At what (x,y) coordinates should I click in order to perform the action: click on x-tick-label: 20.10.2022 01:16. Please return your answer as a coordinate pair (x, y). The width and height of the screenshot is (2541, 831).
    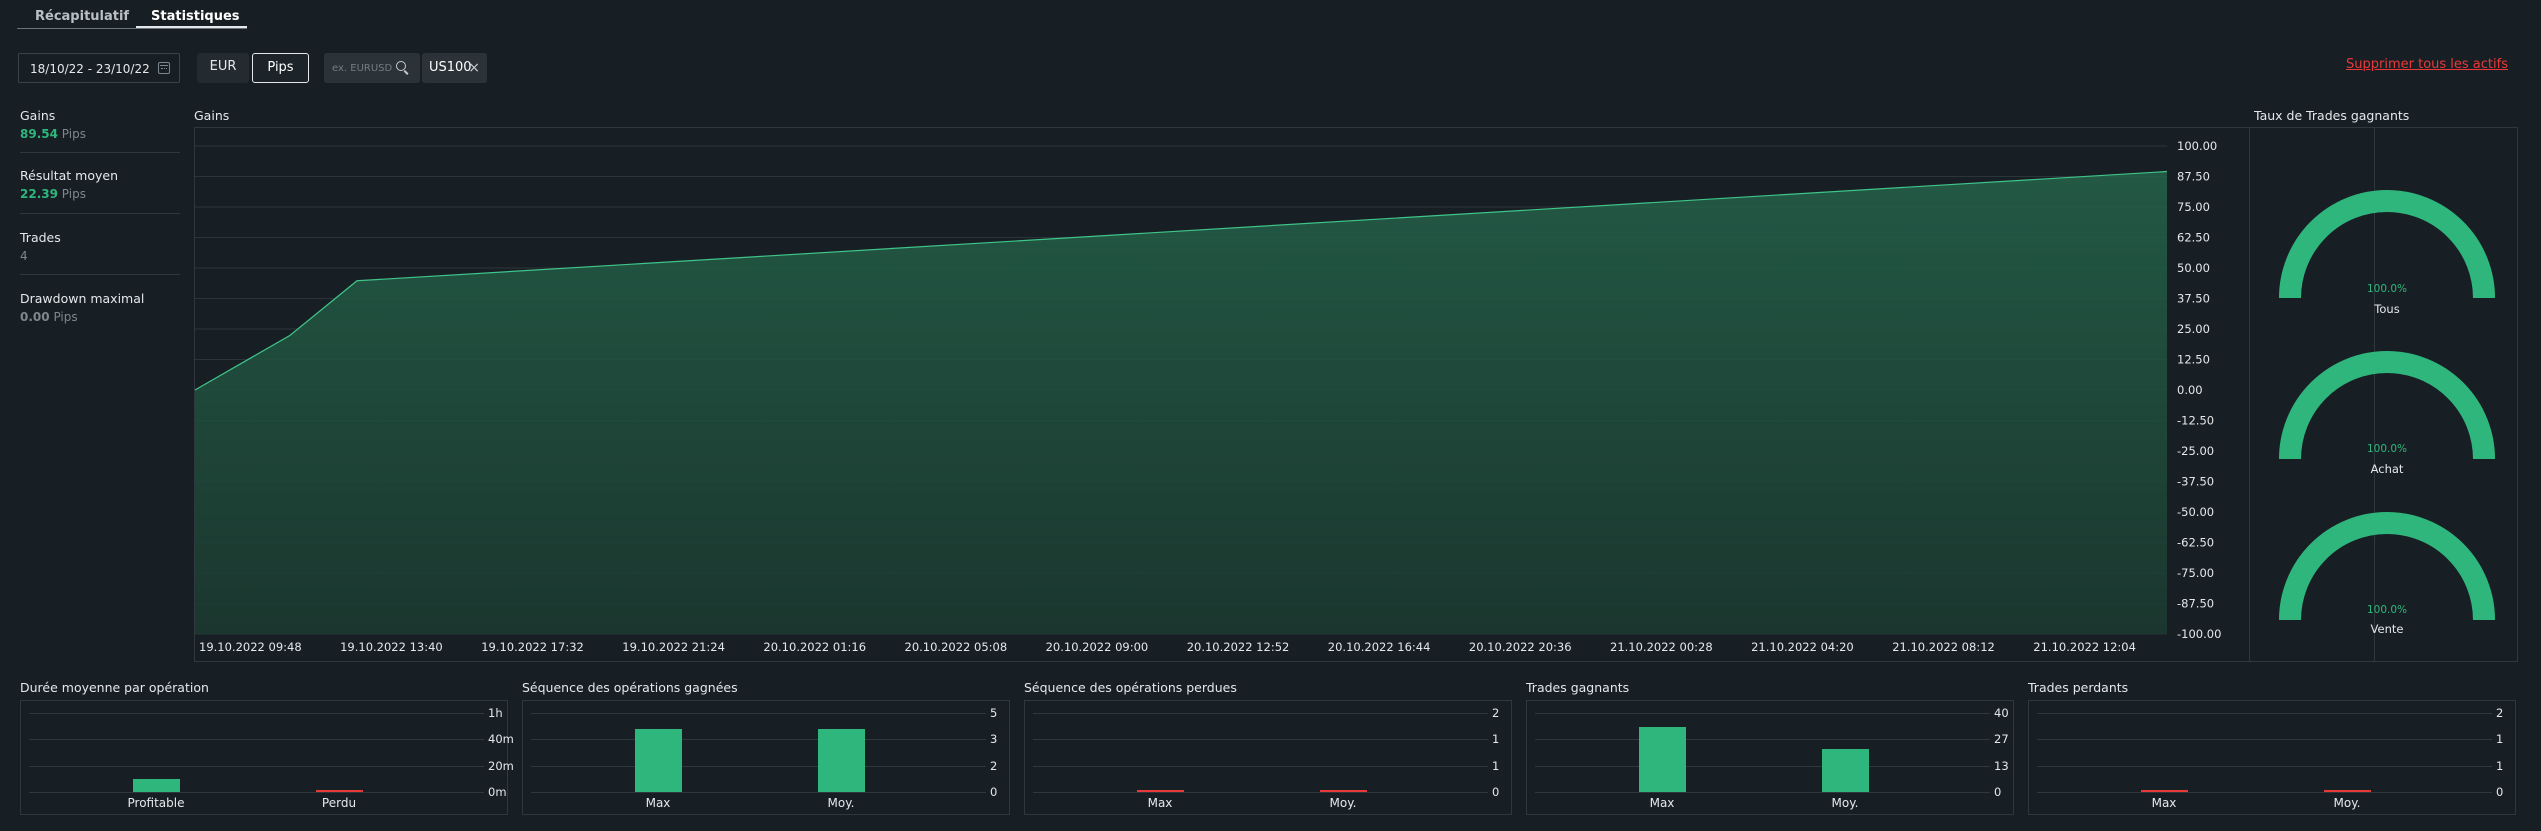
    Looking at the image, I should click on (814, 647).